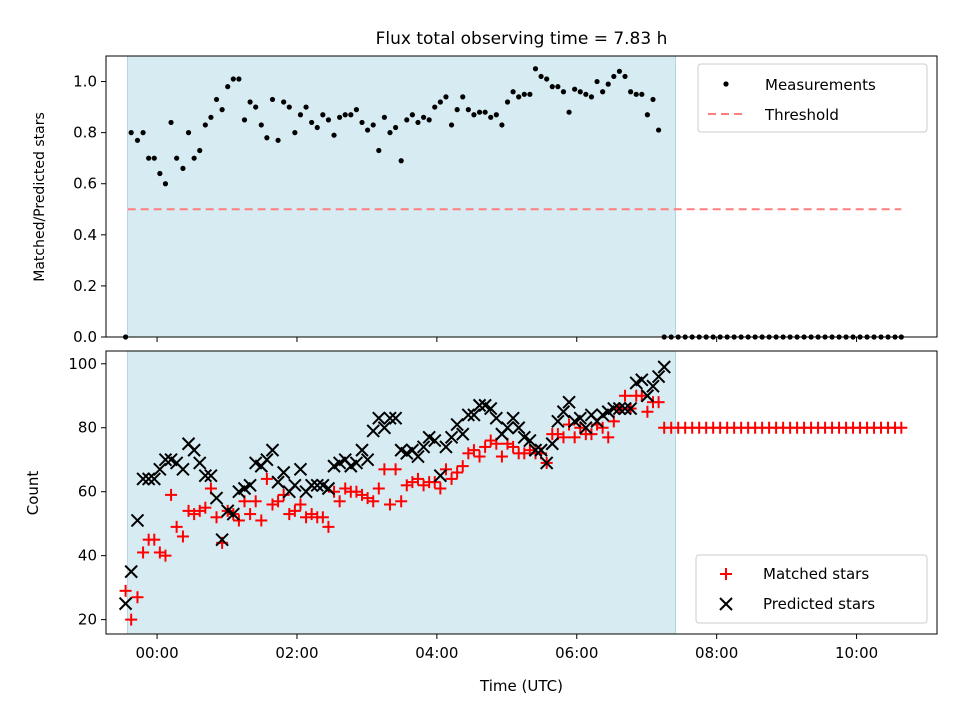 Image resolution: width=960 pixels, height=720 pixels. What do you see at coordinates (85, 82) in the screenshot?
I see `y-tick-label: 1.0` at bounding box center [85, 82].